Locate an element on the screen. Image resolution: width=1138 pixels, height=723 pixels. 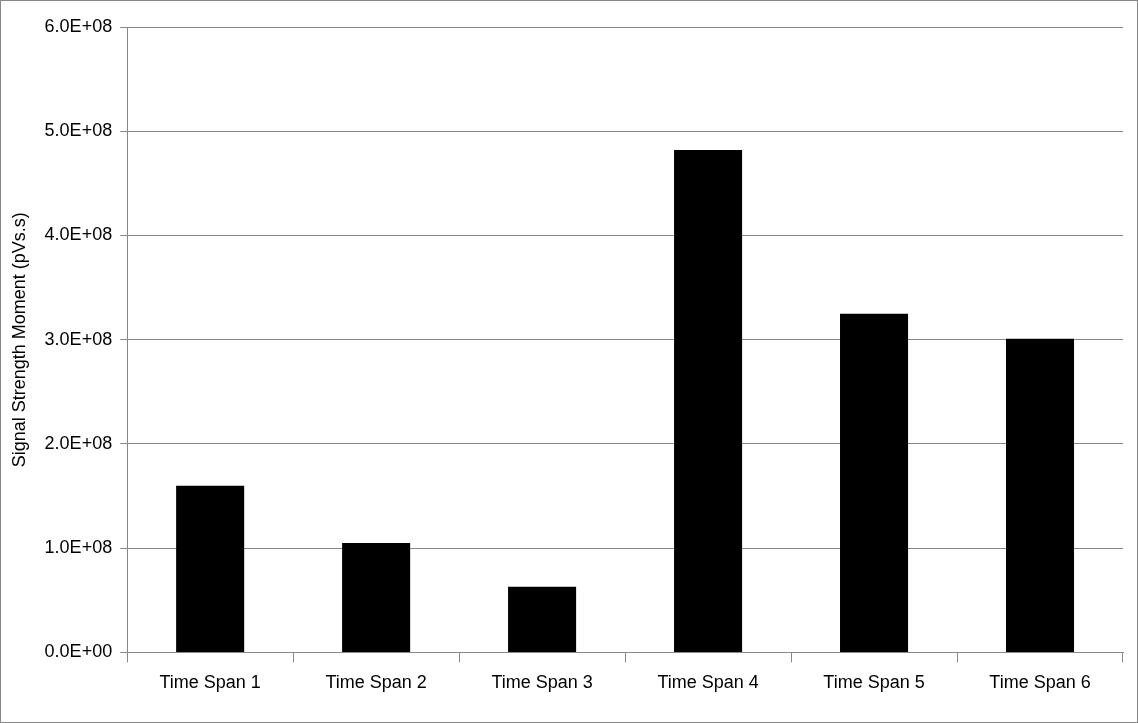
y-tick-label: 5.0E+08 is located at coordinates (78, 130).